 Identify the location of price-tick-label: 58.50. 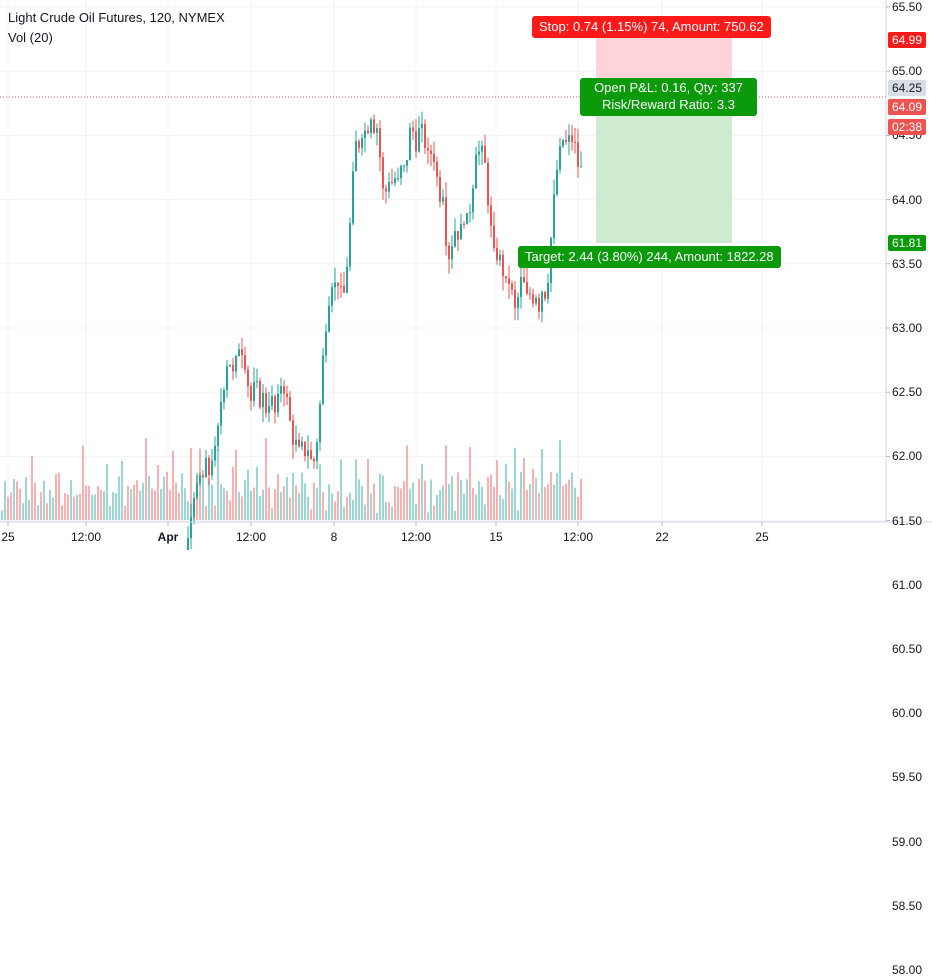
(907, 905).